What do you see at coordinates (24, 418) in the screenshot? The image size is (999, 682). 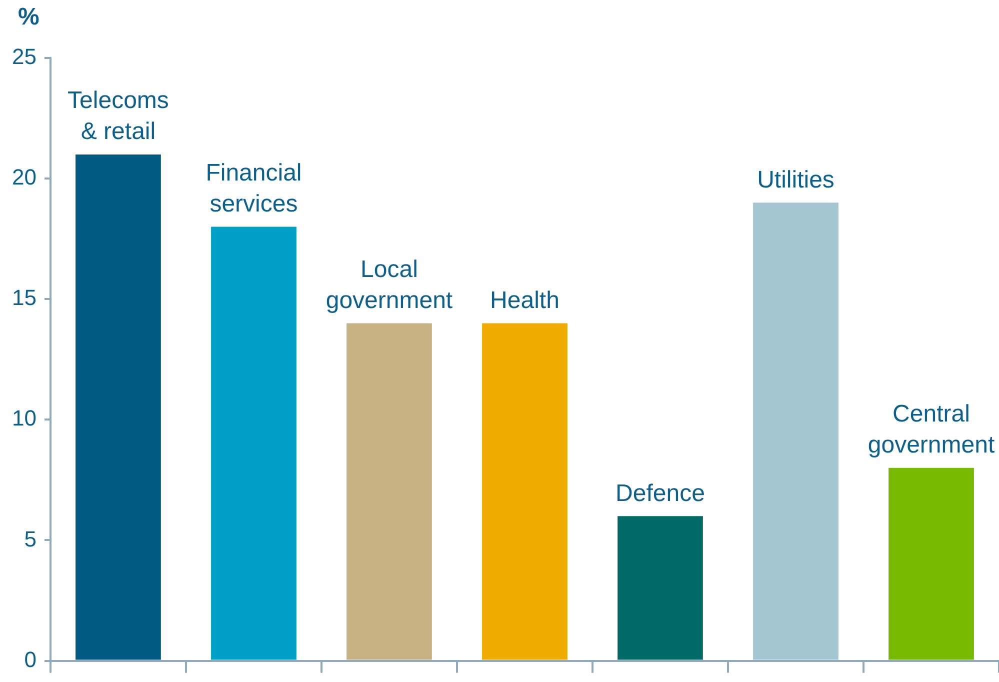 I see `y-tick-label: 10` at bounding box center [24, 418].